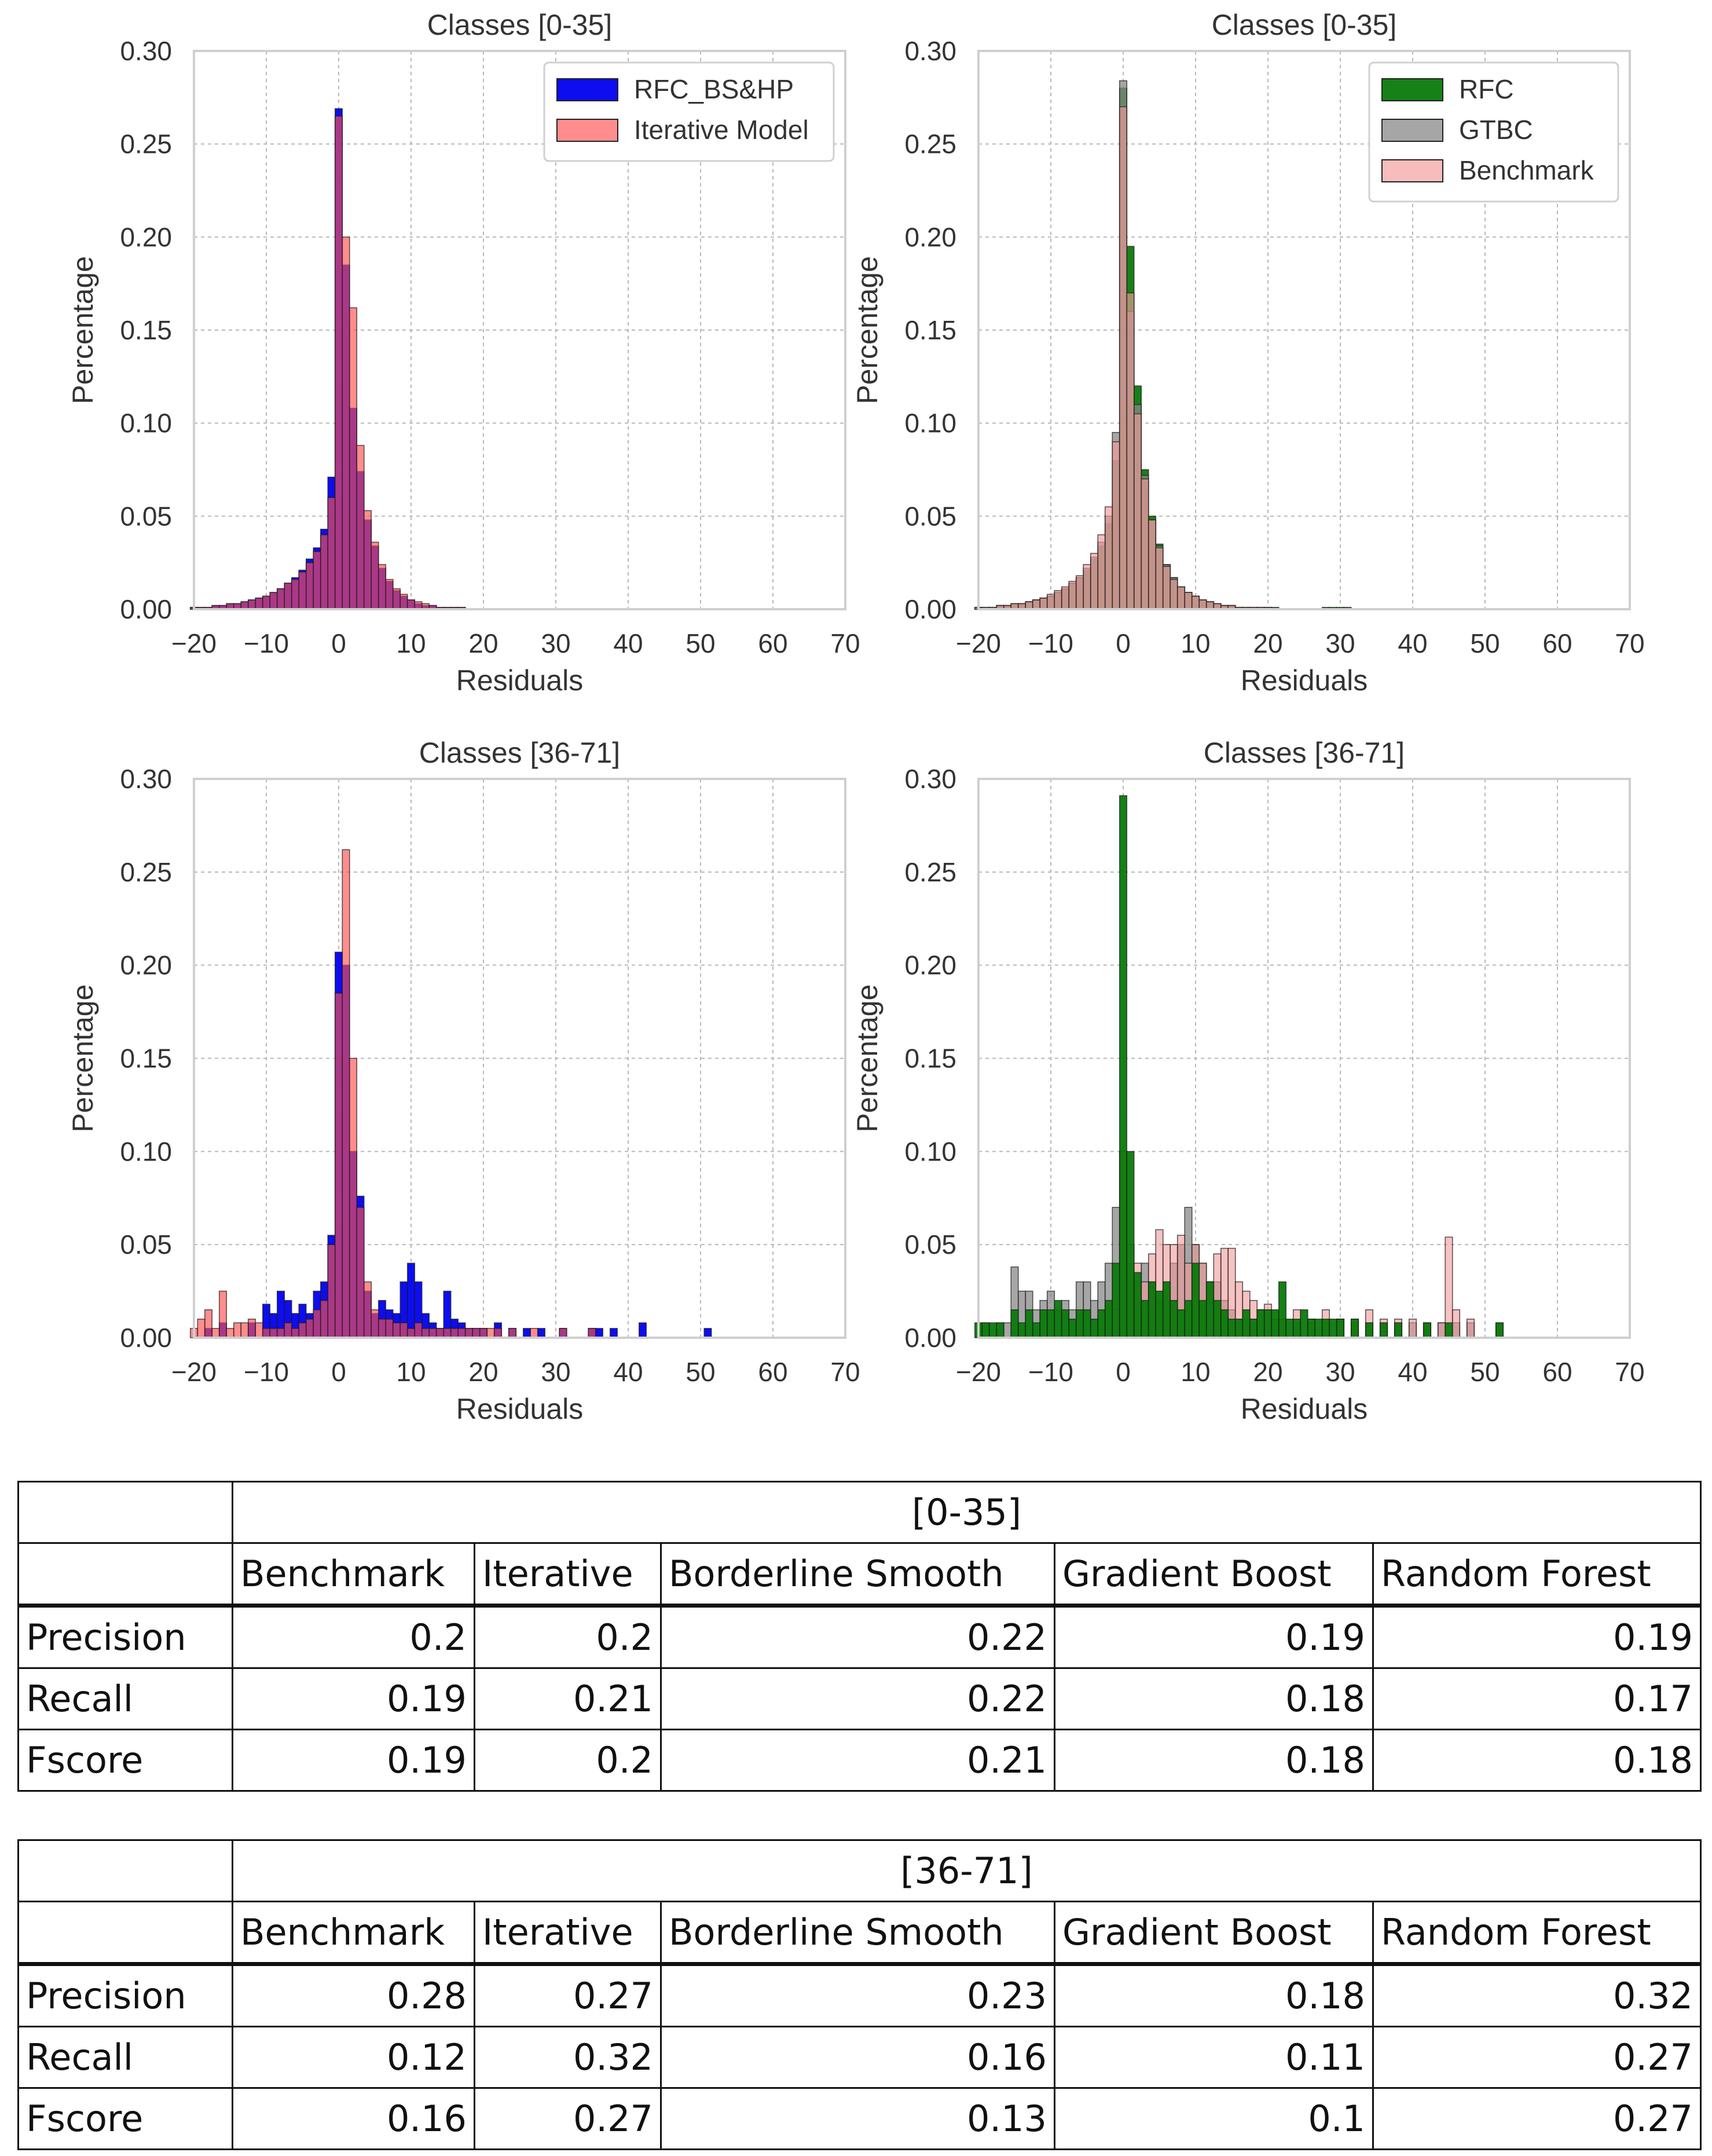 This screenshot has height=2156, width=1712. Describe the element at coordinates (1537, 1933) in the screenshot. I see `column-header: Random Forest` at that location.